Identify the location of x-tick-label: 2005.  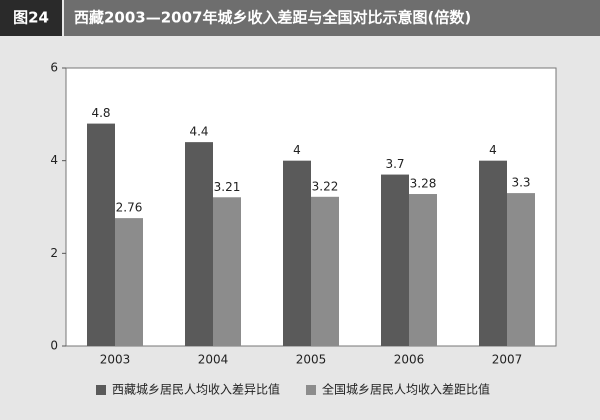
(311, 360).